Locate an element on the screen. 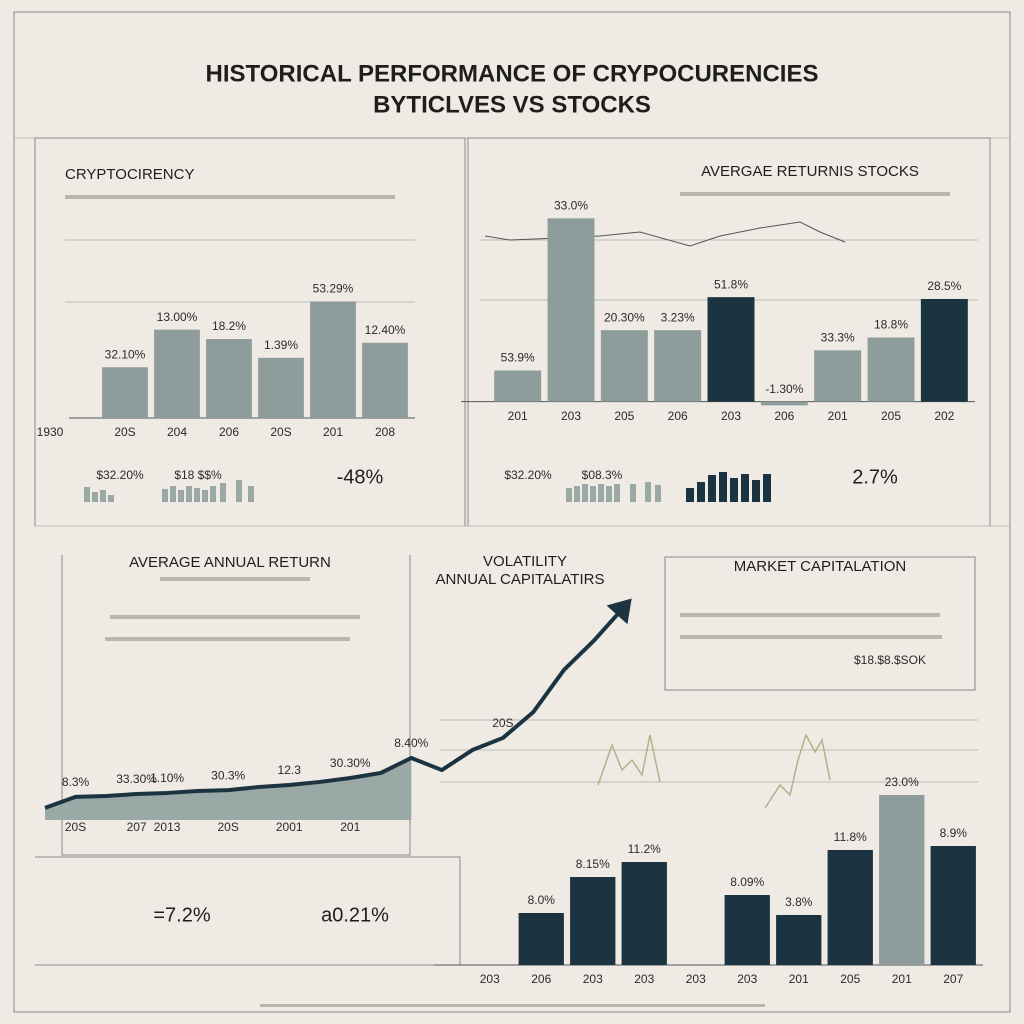  bar-note: 11.2% is located at coordinates (644, 849).